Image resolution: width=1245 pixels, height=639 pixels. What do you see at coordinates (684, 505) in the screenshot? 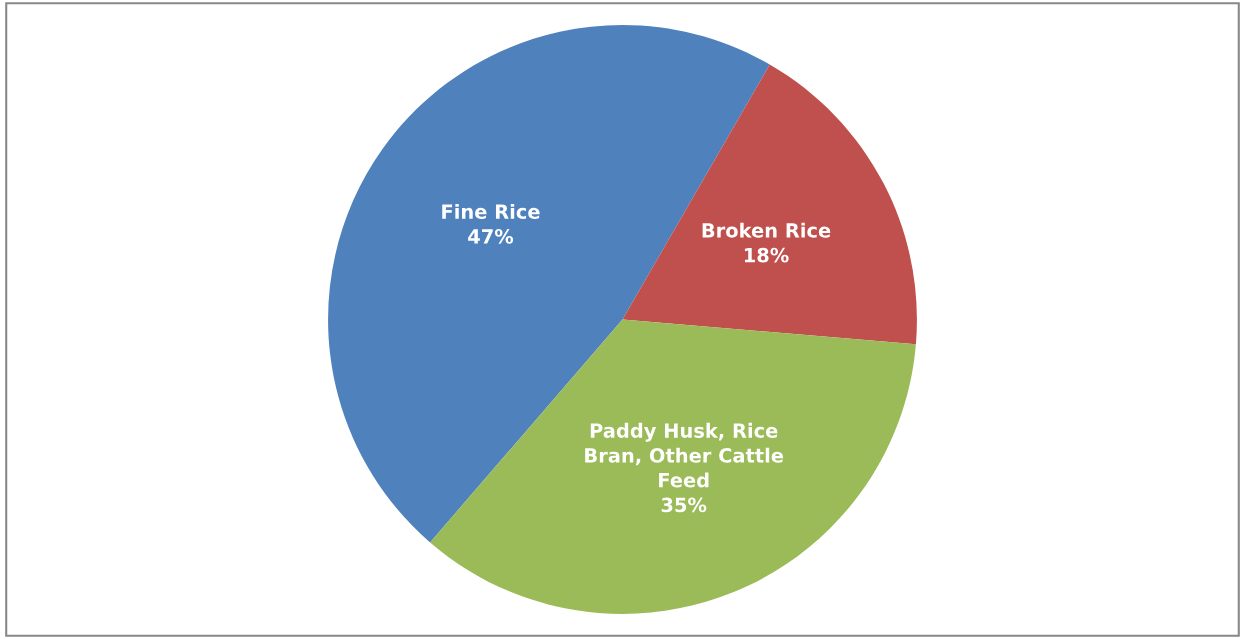
I see `data-label: 35%` at bounding box center [684, 505].